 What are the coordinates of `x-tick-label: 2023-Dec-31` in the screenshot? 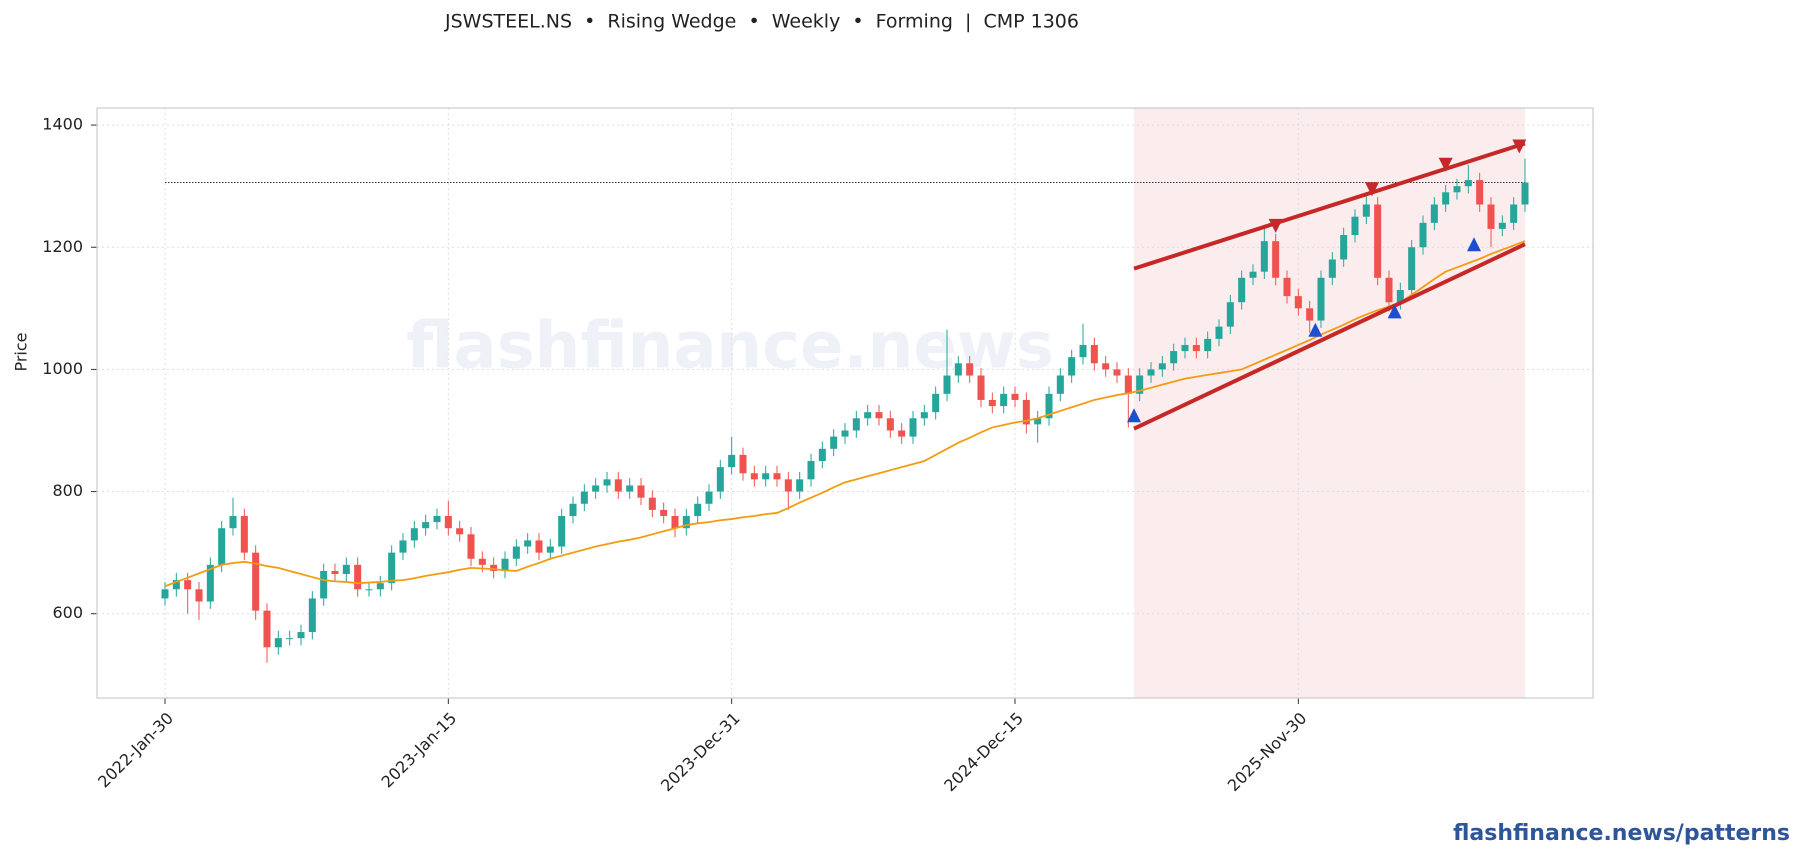 It's located at (700, 752).